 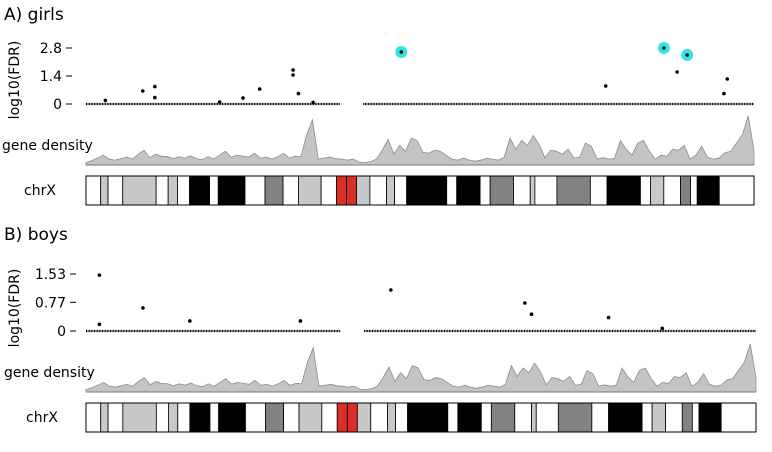 What do you see at coordinates (51, 77) in the screenshot?
I see `y-tick-label: 1.4` at bounding box center [51, 77].